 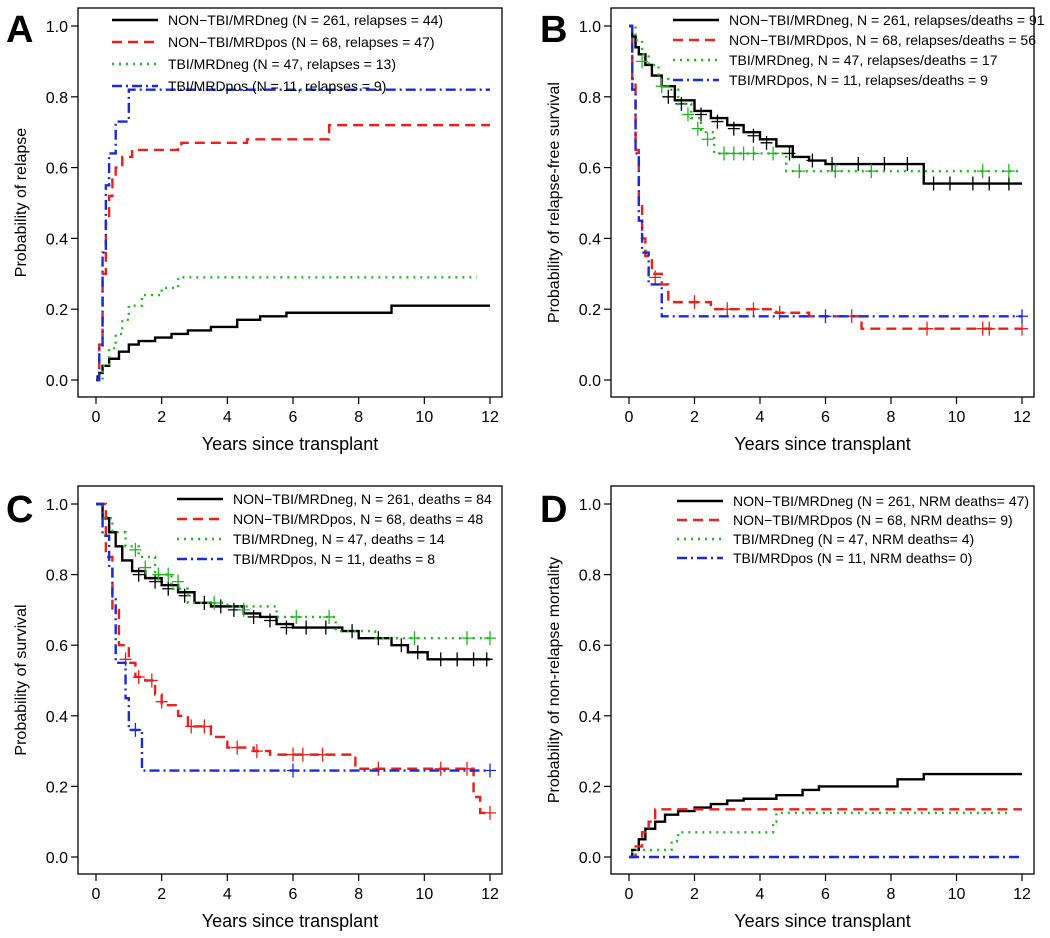 I want to click on panel-letter: D, so click(x=553, y=510).